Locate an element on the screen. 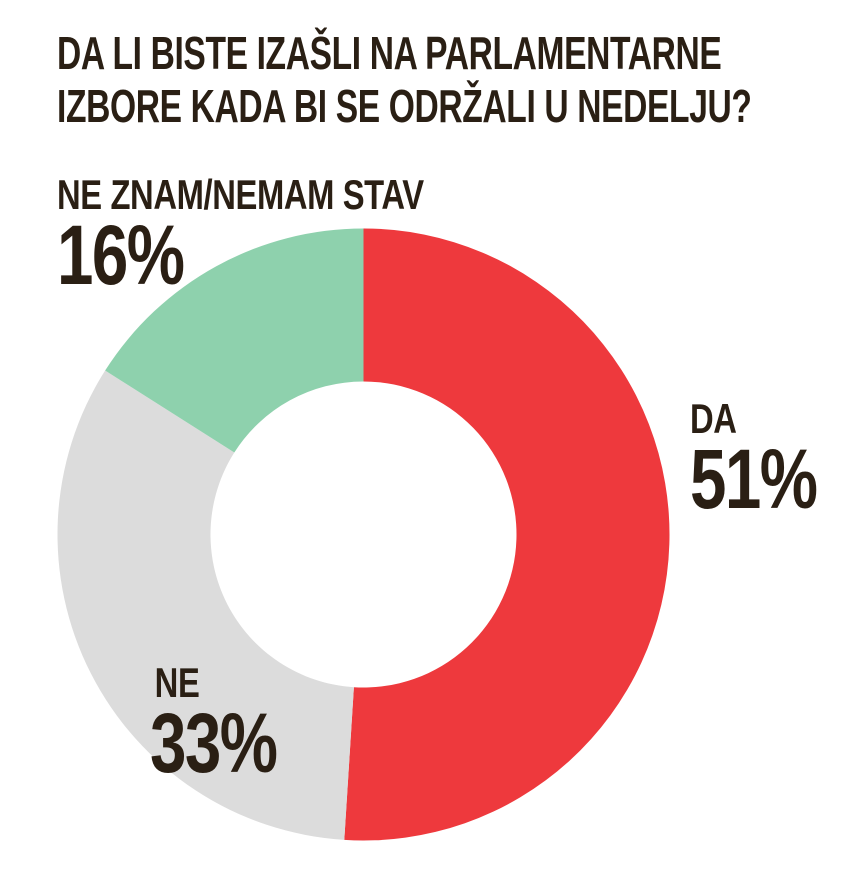 The width and height of the screenshot is (850, 885). label-group-ne: NE 33% is located at coordinates (214, 724).